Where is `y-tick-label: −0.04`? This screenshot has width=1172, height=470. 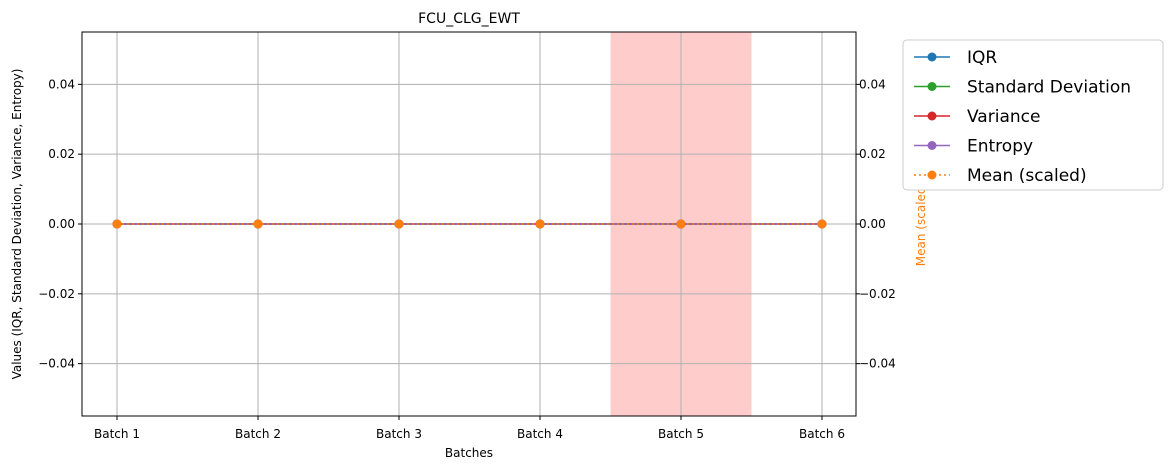
y-tick-label: −0.04 is located at coordinates (56, 364).